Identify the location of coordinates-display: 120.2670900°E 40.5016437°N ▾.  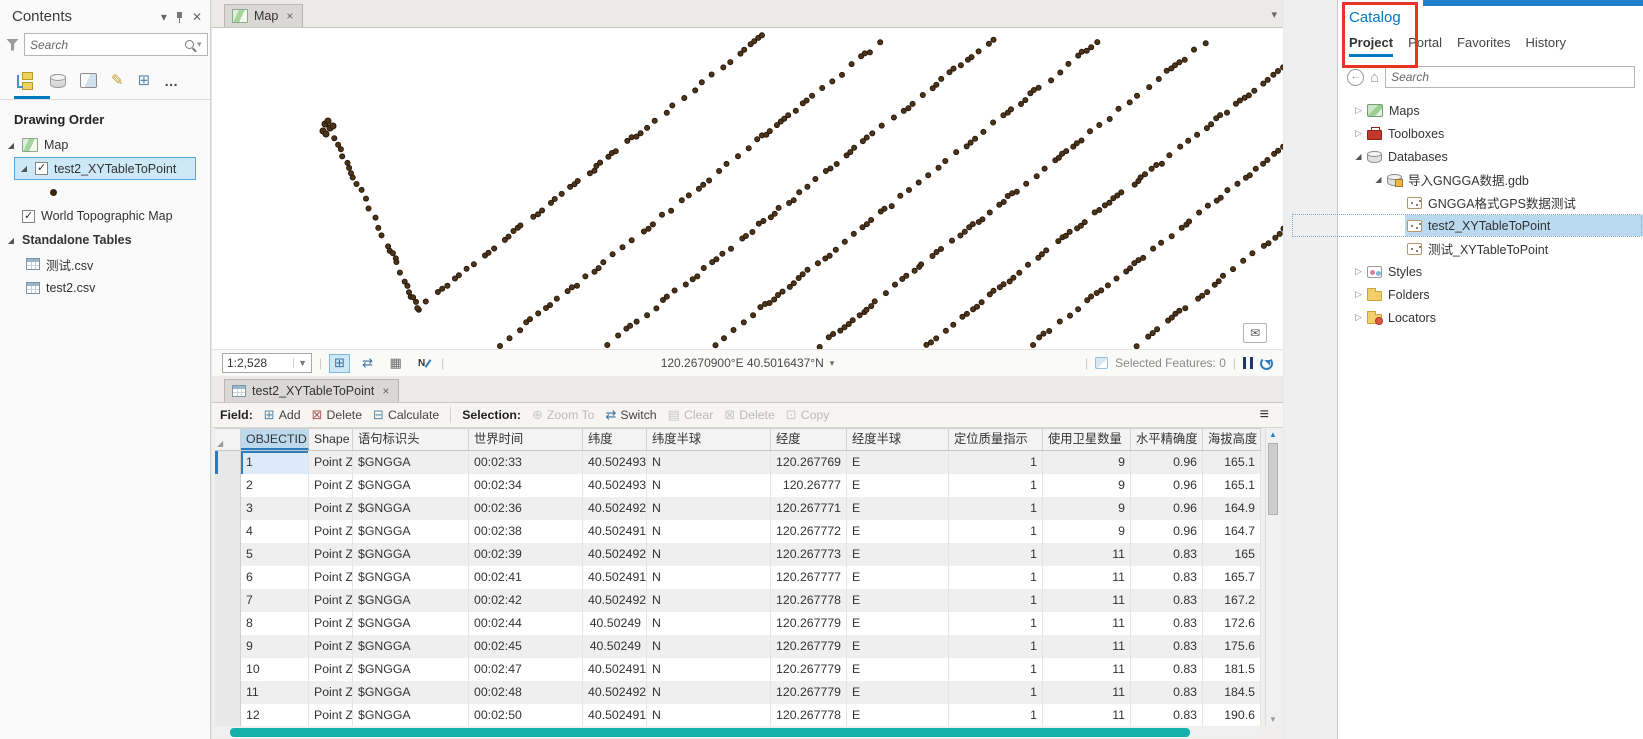
(748, 363).